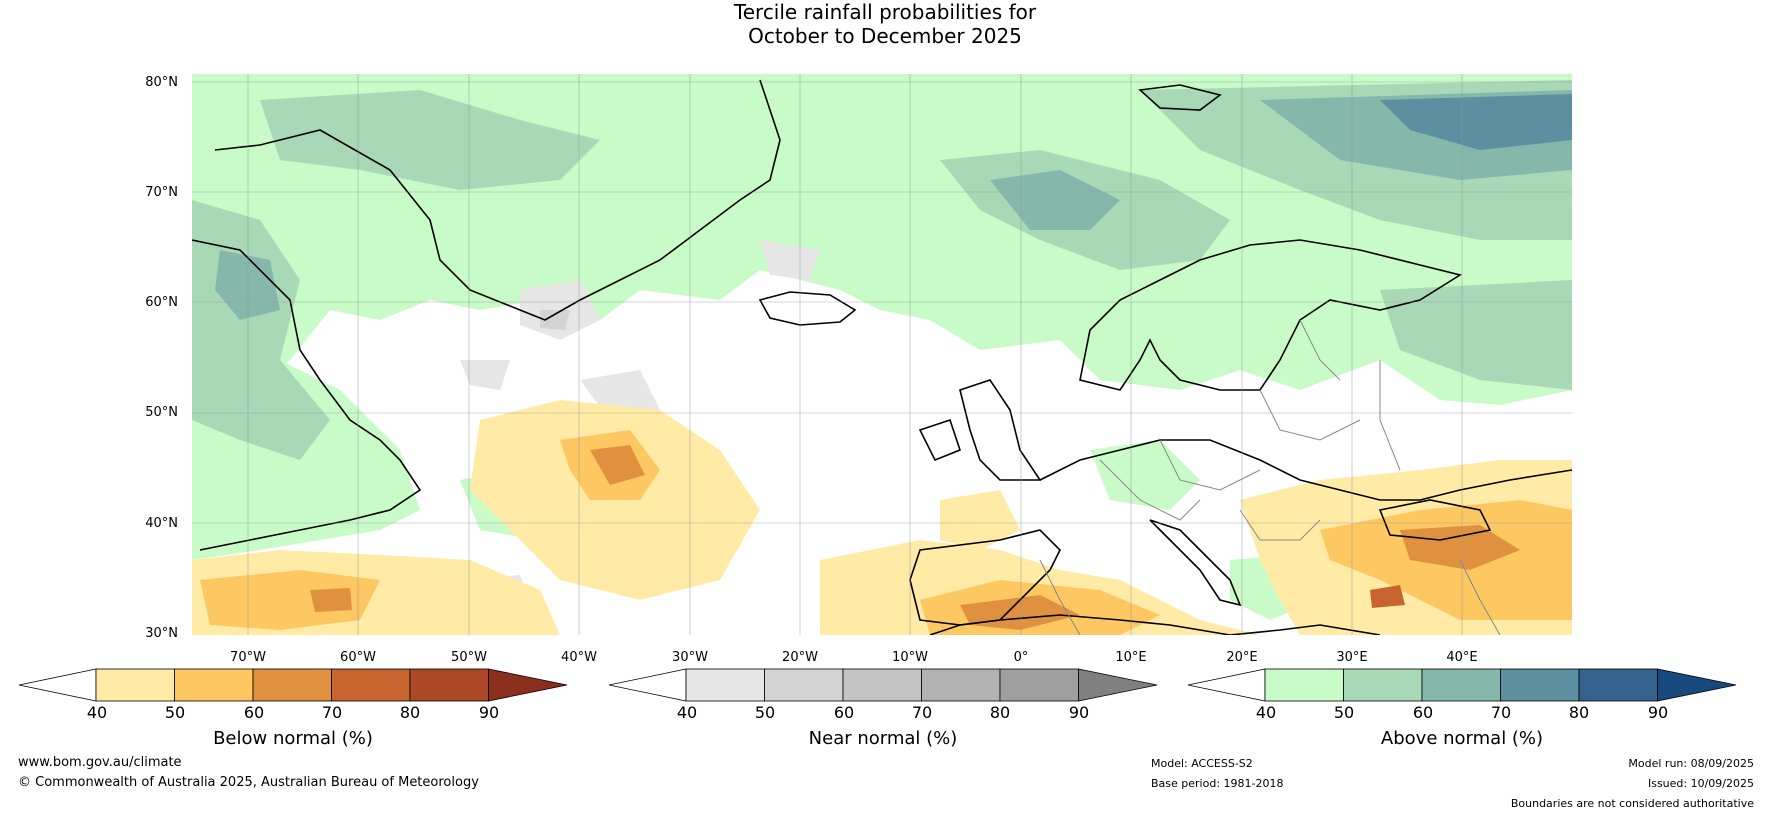  I want to click on above-tick-60: 60, so click(1423, 712).